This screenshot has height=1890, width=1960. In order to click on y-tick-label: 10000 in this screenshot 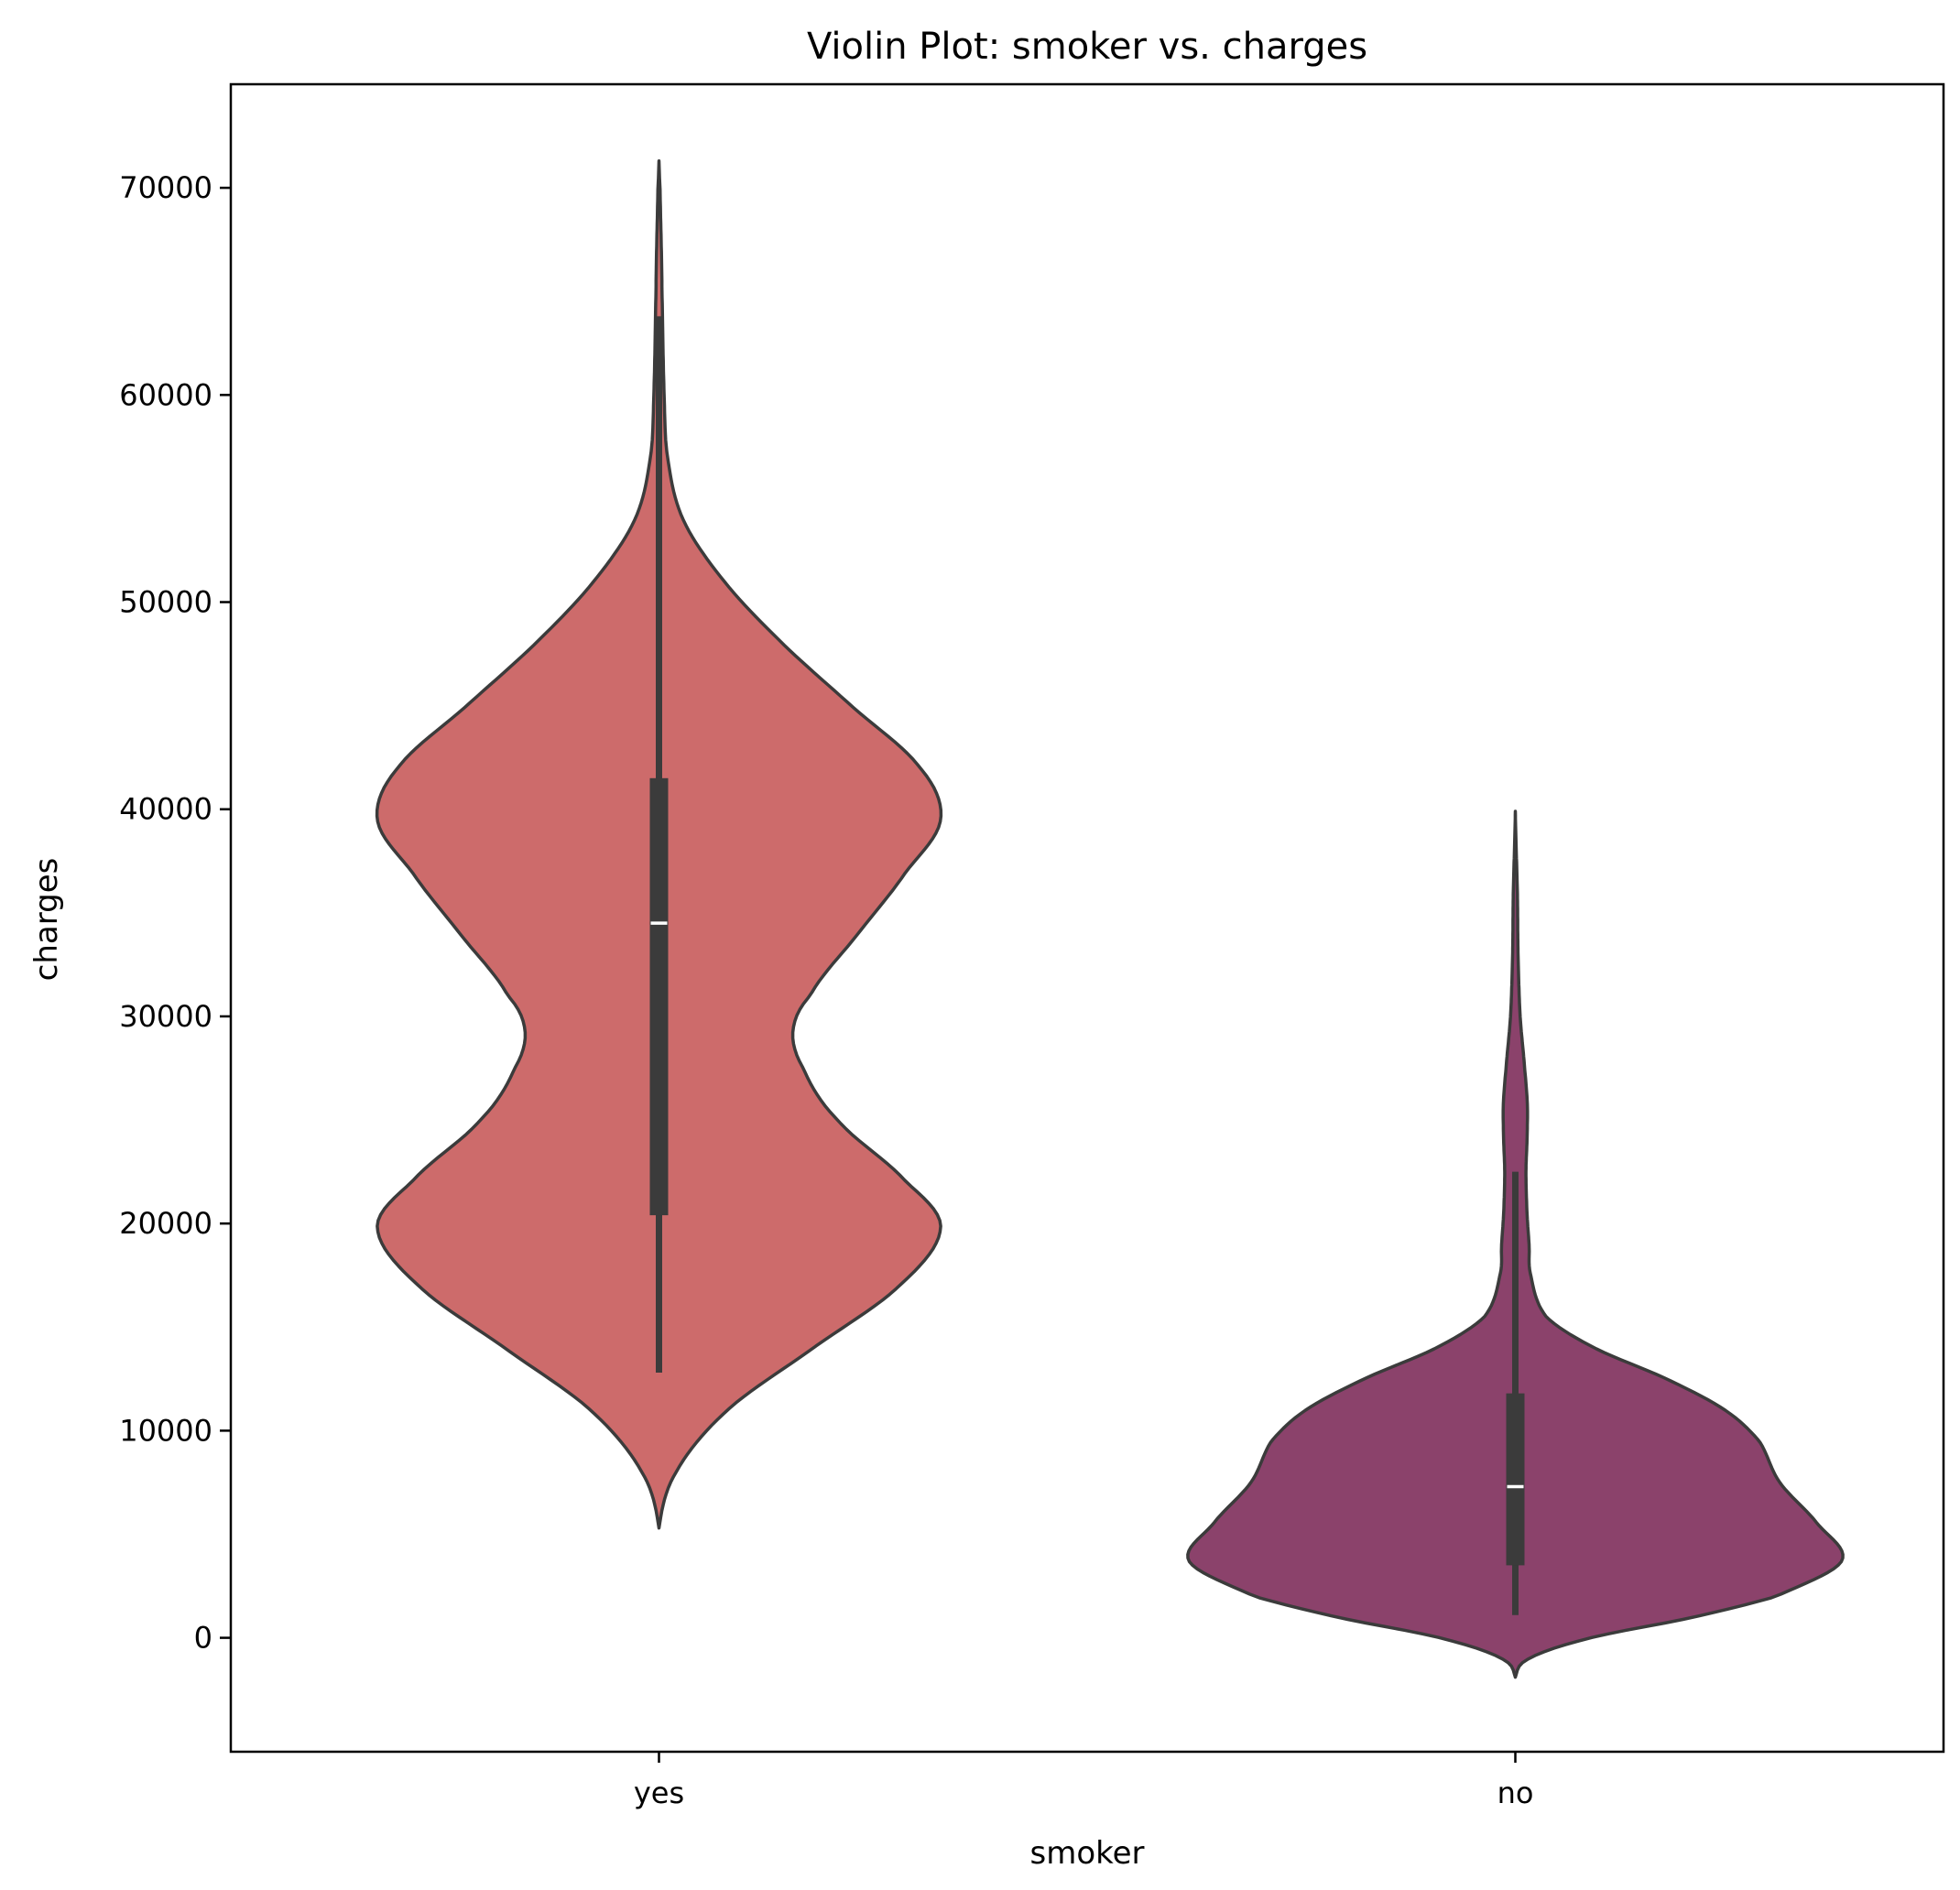, I will do `click(165, 1430)`.